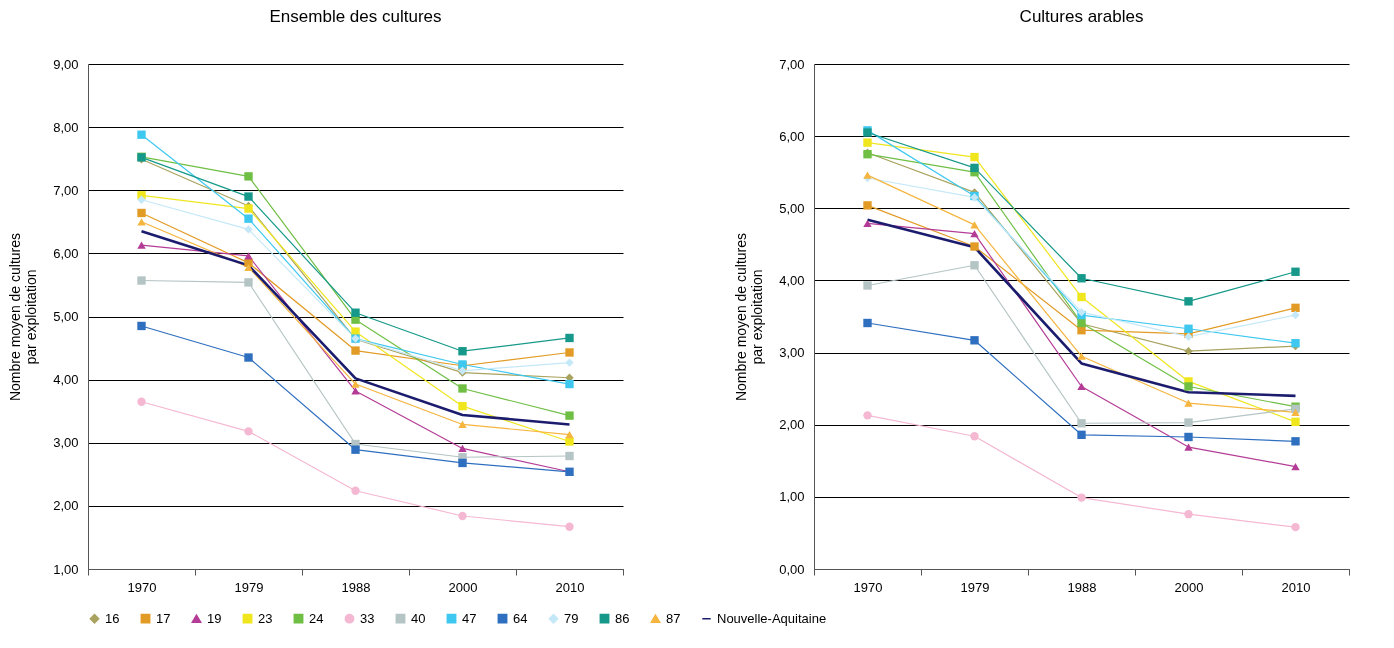 Image resolution: width=1394 pixels, height=648 pixels. What do you see at coordinates (66, 127) in the screenshot?
I see `y-tick-label: 8,00` at bounding box center [66, 127].